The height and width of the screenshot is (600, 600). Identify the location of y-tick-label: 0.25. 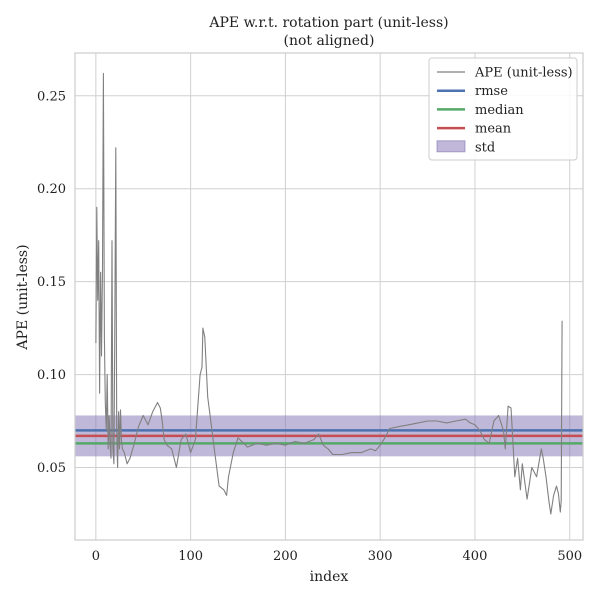
(51, 96).